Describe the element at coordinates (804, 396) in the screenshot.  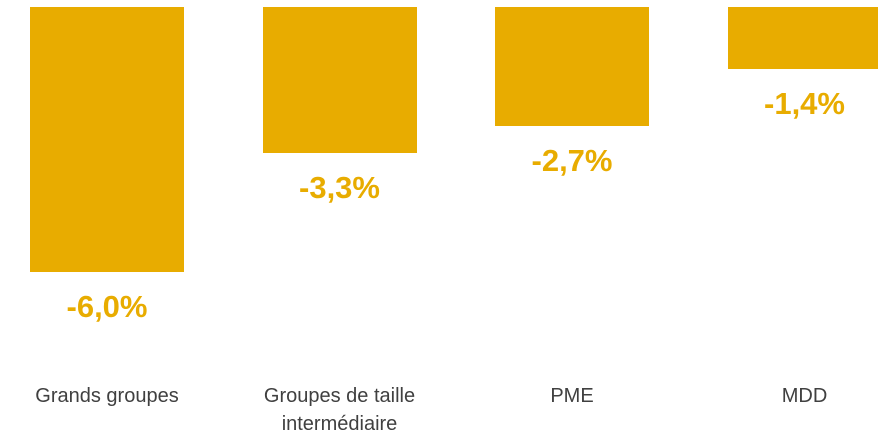
I see `category-label: MDD` at that location.